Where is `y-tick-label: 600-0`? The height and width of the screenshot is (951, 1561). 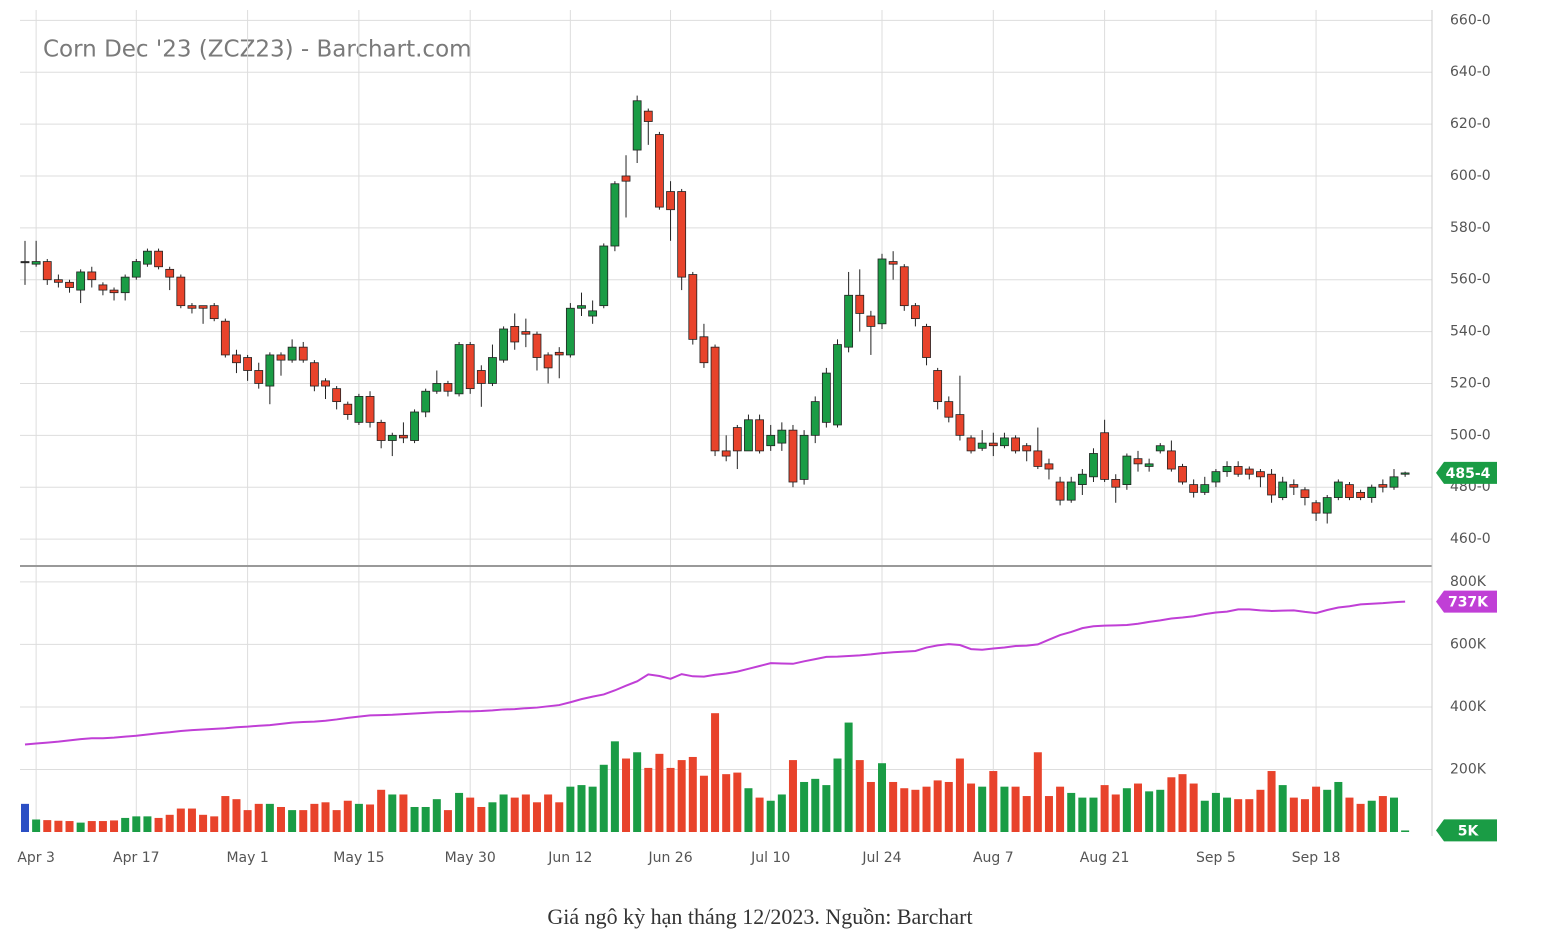 y-tick-label: 600-0 is located at coordinates (1470, 176).